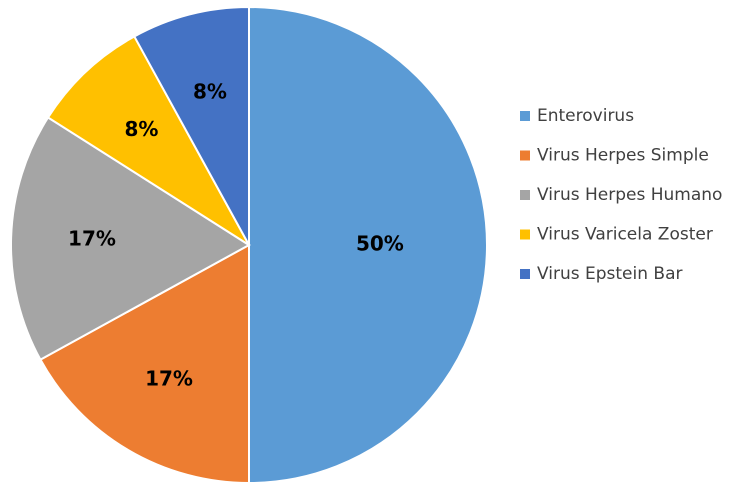 The width and height of the screenshot is (747, 485). Describe the element at coordinates (623, 156) in the screenshot. I see `legend-label: Virus Herpes Simple` at that location.